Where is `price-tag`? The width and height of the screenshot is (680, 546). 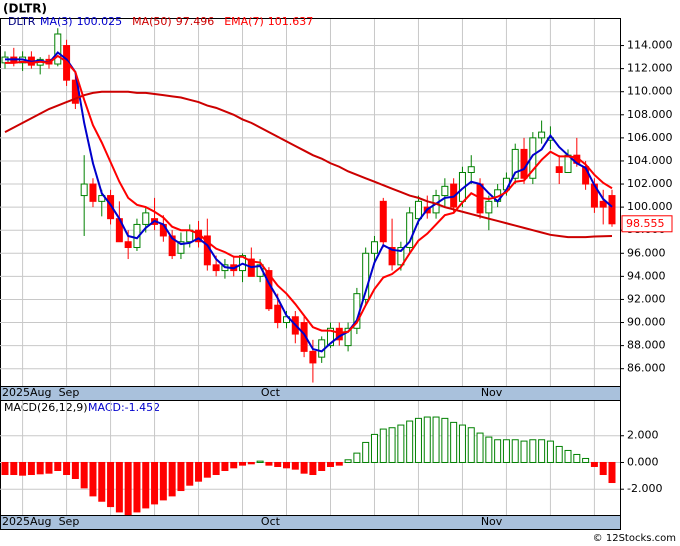 price-tag is located at coordinates (647, 224).